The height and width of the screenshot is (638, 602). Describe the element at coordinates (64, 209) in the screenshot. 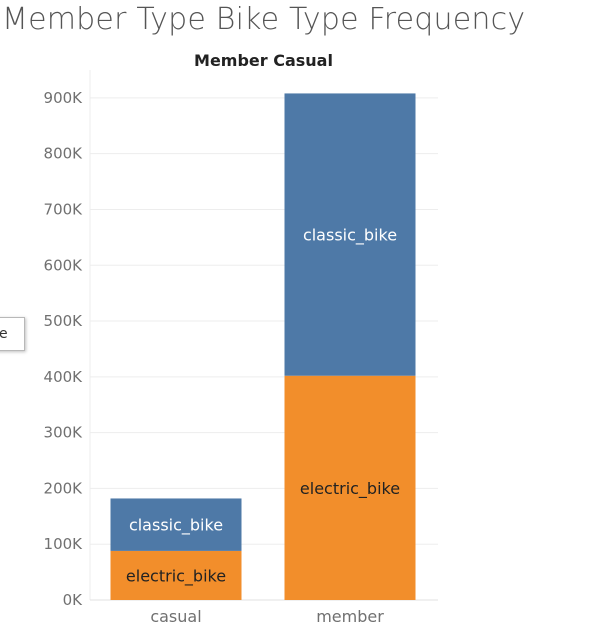

I see `y-tick-label: 700K` at that location.